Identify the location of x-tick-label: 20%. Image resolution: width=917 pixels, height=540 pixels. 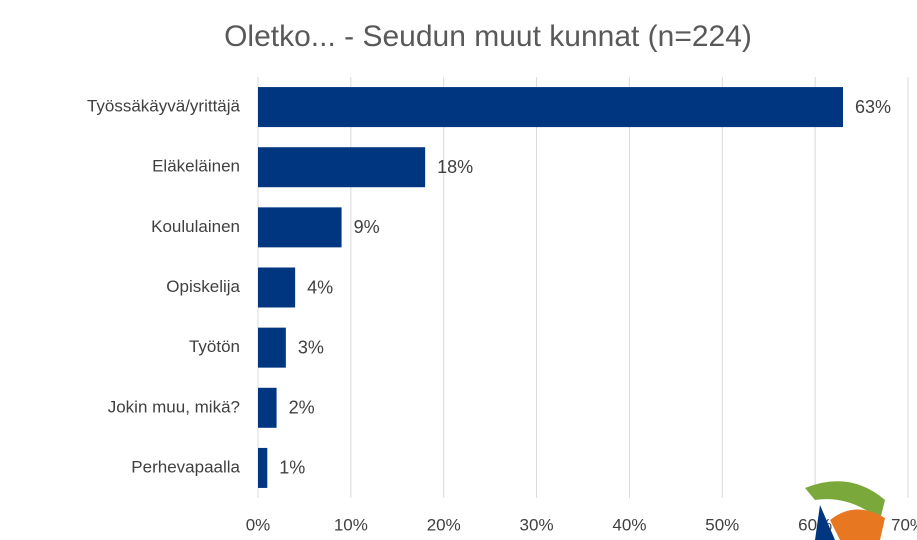
(444, 524).